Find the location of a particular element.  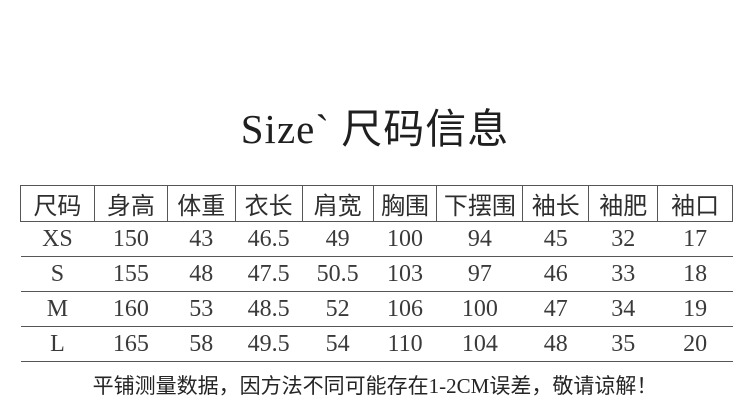

table-cell: 97 is located at coordinates (479, 274).